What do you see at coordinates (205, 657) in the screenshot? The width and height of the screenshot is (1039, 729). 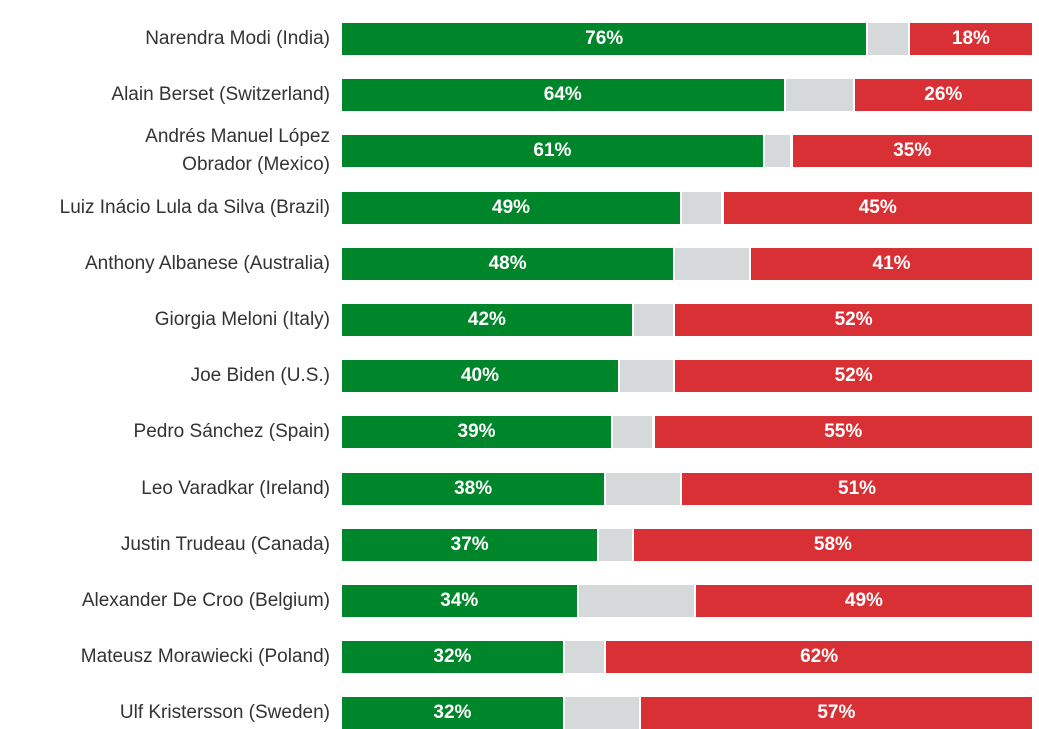 I see `category-label: Mateusz Morawiecki (Poland)` at bounding box center [205, 657].